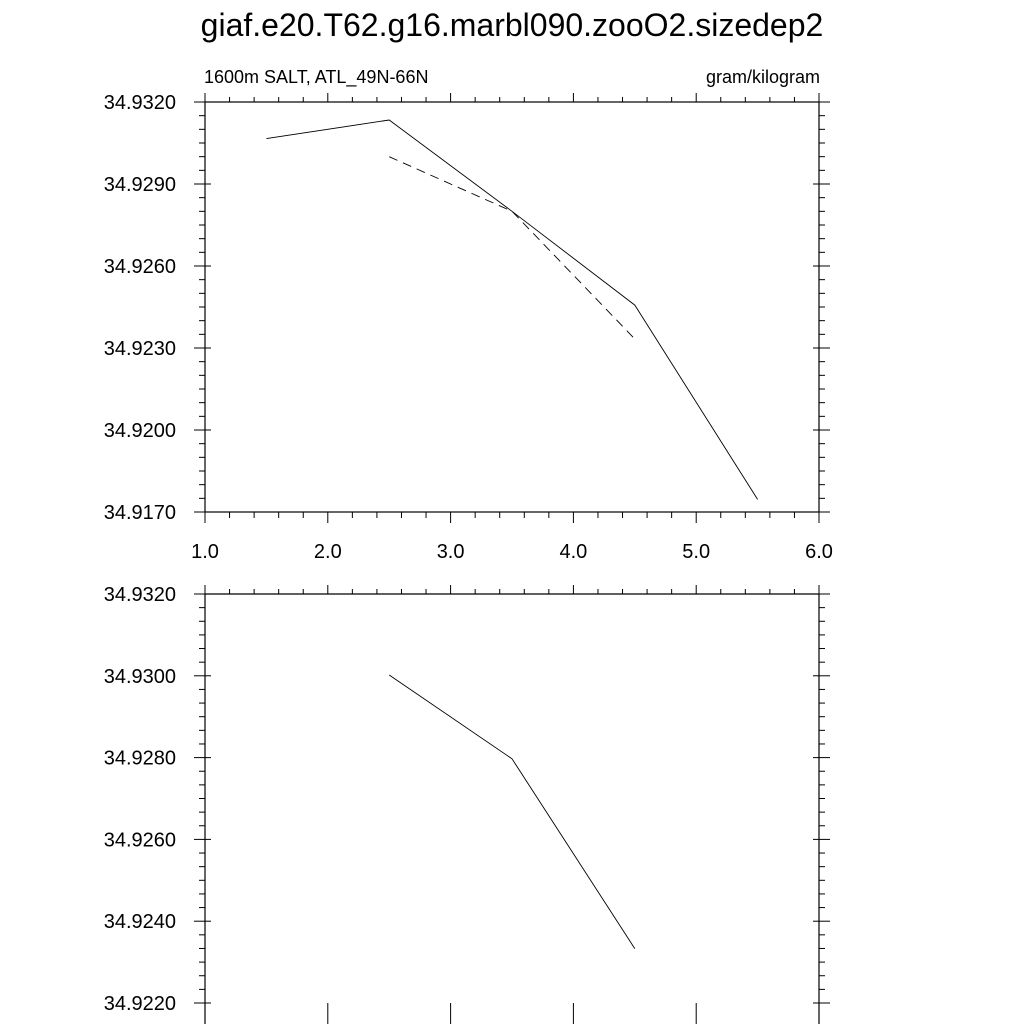  I want to click on upper-panel-x-tick-label: 4.0, so click(573, 552).